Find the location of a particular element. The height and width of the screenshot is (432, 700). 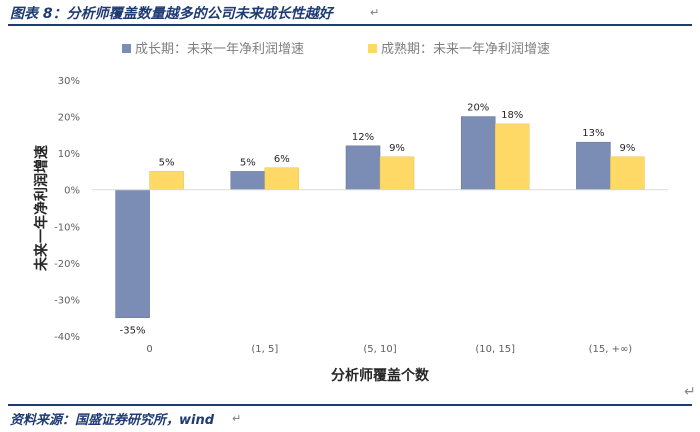

y-tick-label: 0% is located at coordinates (72, 191).